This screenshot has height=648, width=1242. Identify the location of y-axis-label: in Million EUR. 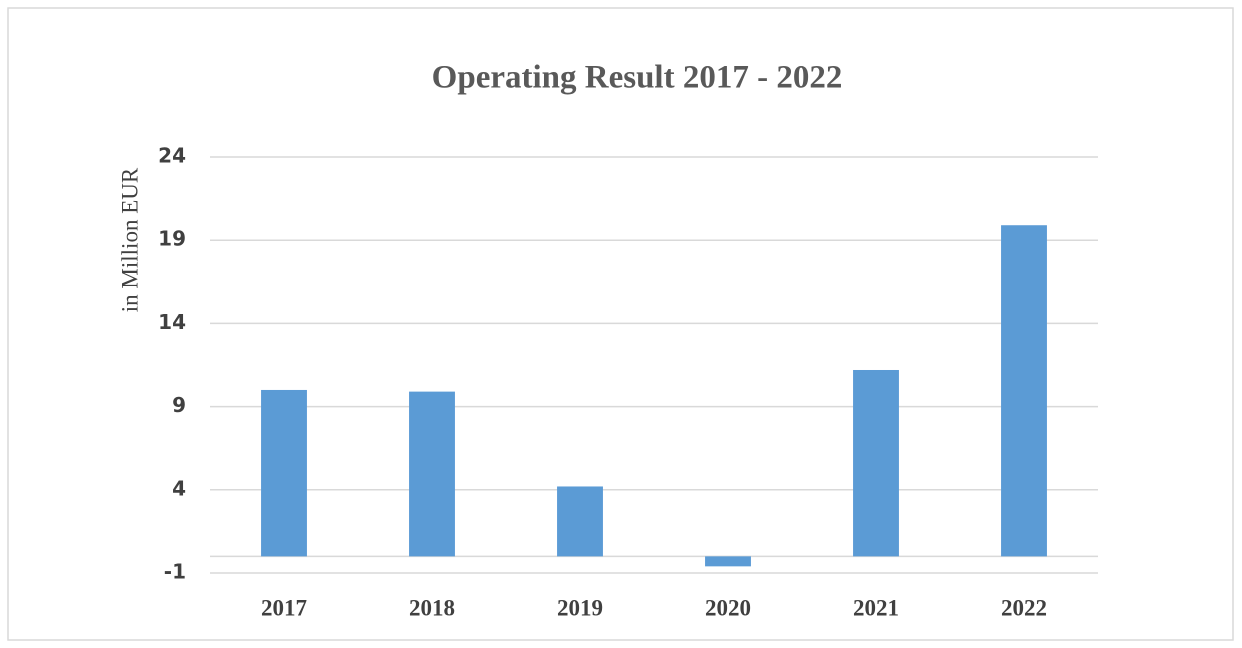
(129, 239).